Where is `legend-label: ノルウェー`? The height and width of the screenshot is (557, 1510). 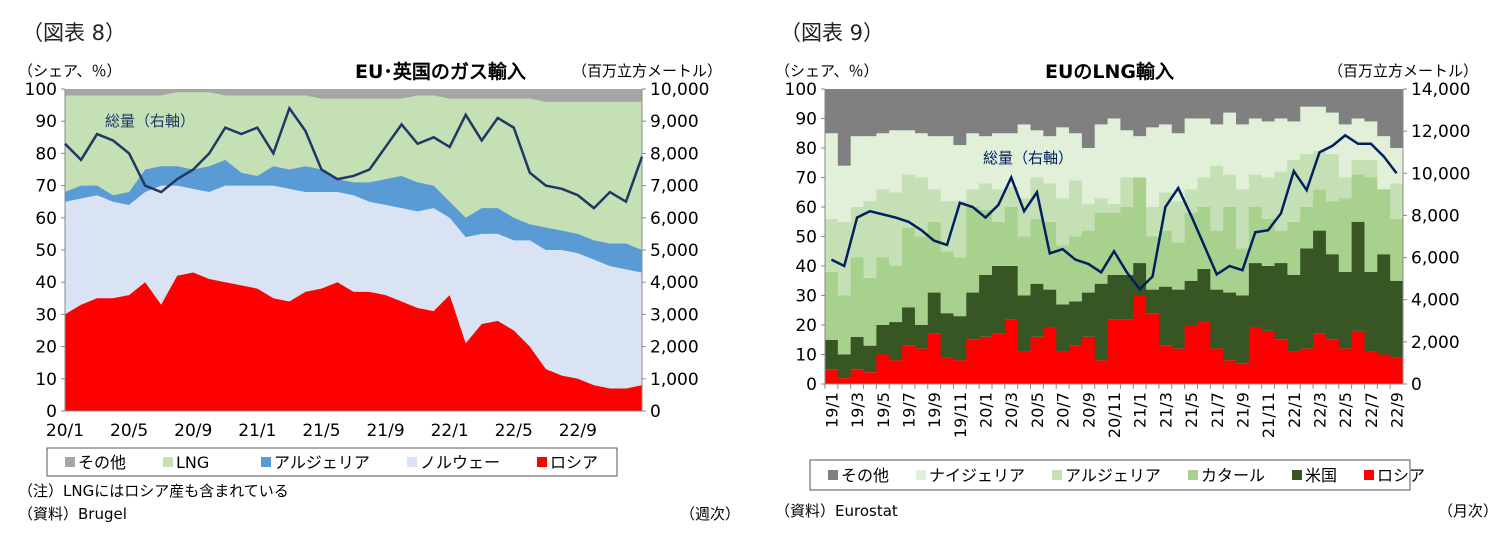
legend-label: ノルウェー is located at coordinates (460, 462).